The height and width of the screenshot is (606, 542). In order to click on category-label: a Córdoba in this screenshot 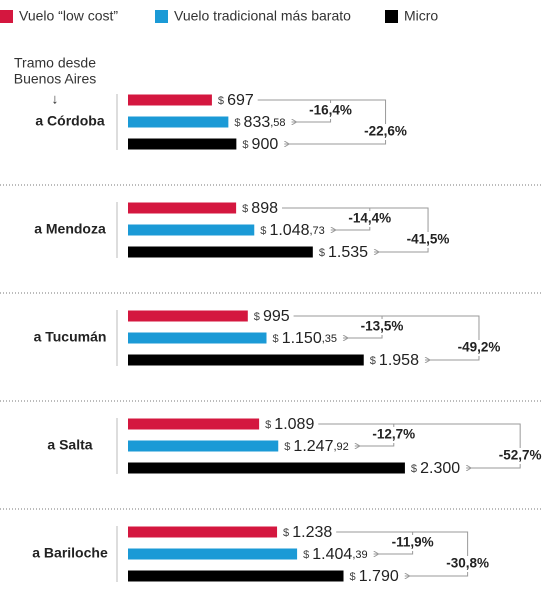, I will do `click(69, 121)`.